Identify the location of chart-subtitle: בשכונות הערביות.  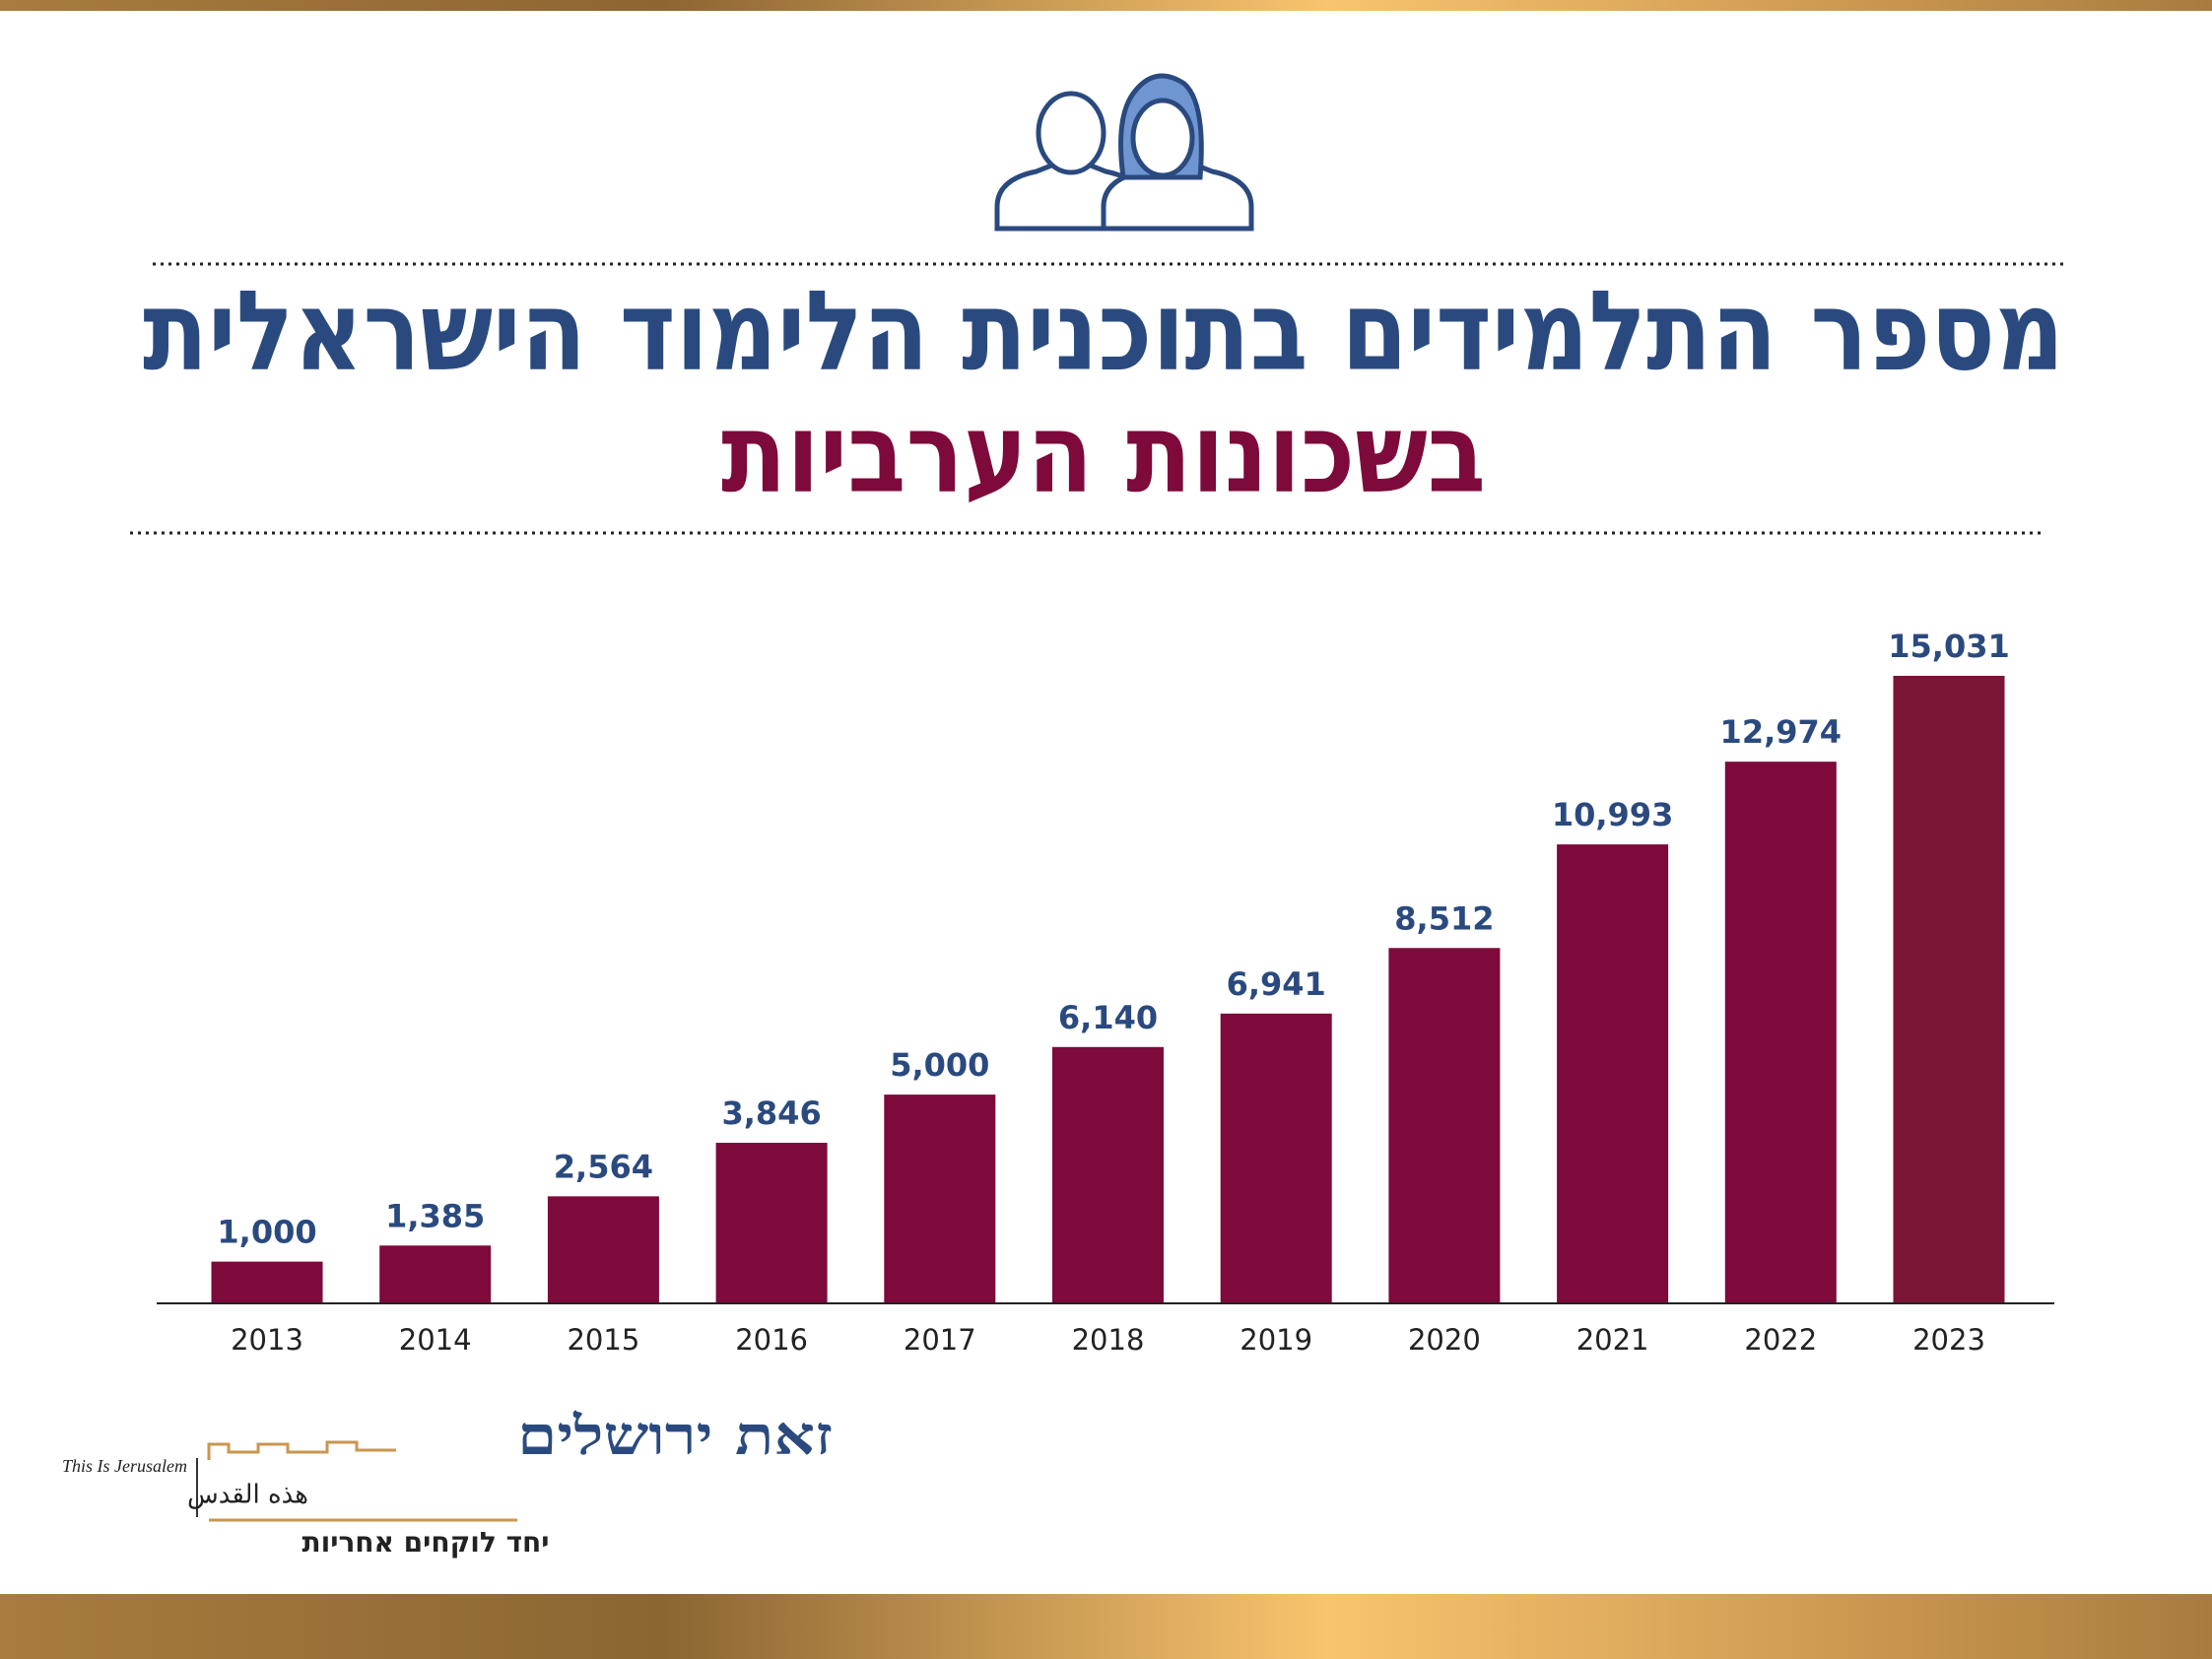
(1103, 454).